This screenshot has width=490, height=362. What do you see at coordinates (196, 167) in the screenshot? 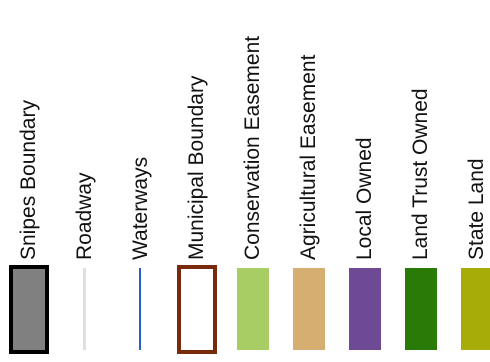
I see `legend-label: Municipal Boundary` at bounding box center [196, 167].